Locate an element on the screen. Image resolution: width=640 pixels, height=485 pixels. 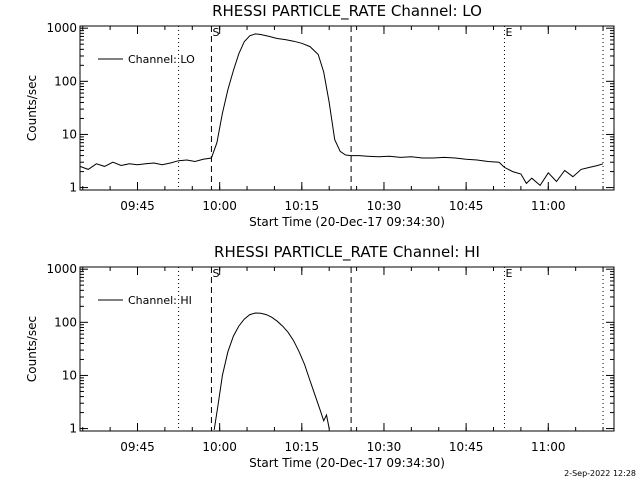
timestamp-label: 2-Sep-2022 12:28 is located at coordinates (600, 473).